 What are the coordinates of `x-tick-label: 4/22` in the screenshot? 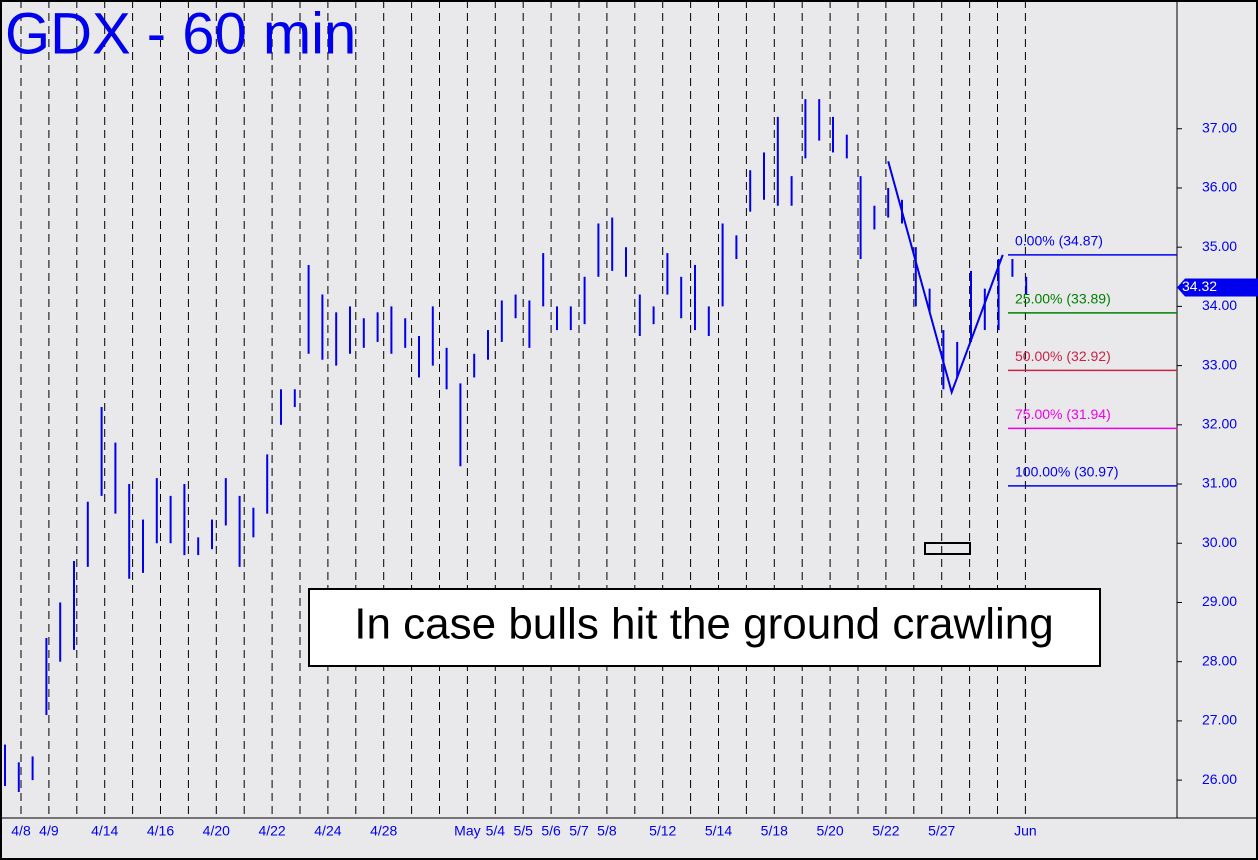 It's located at (271, 831).